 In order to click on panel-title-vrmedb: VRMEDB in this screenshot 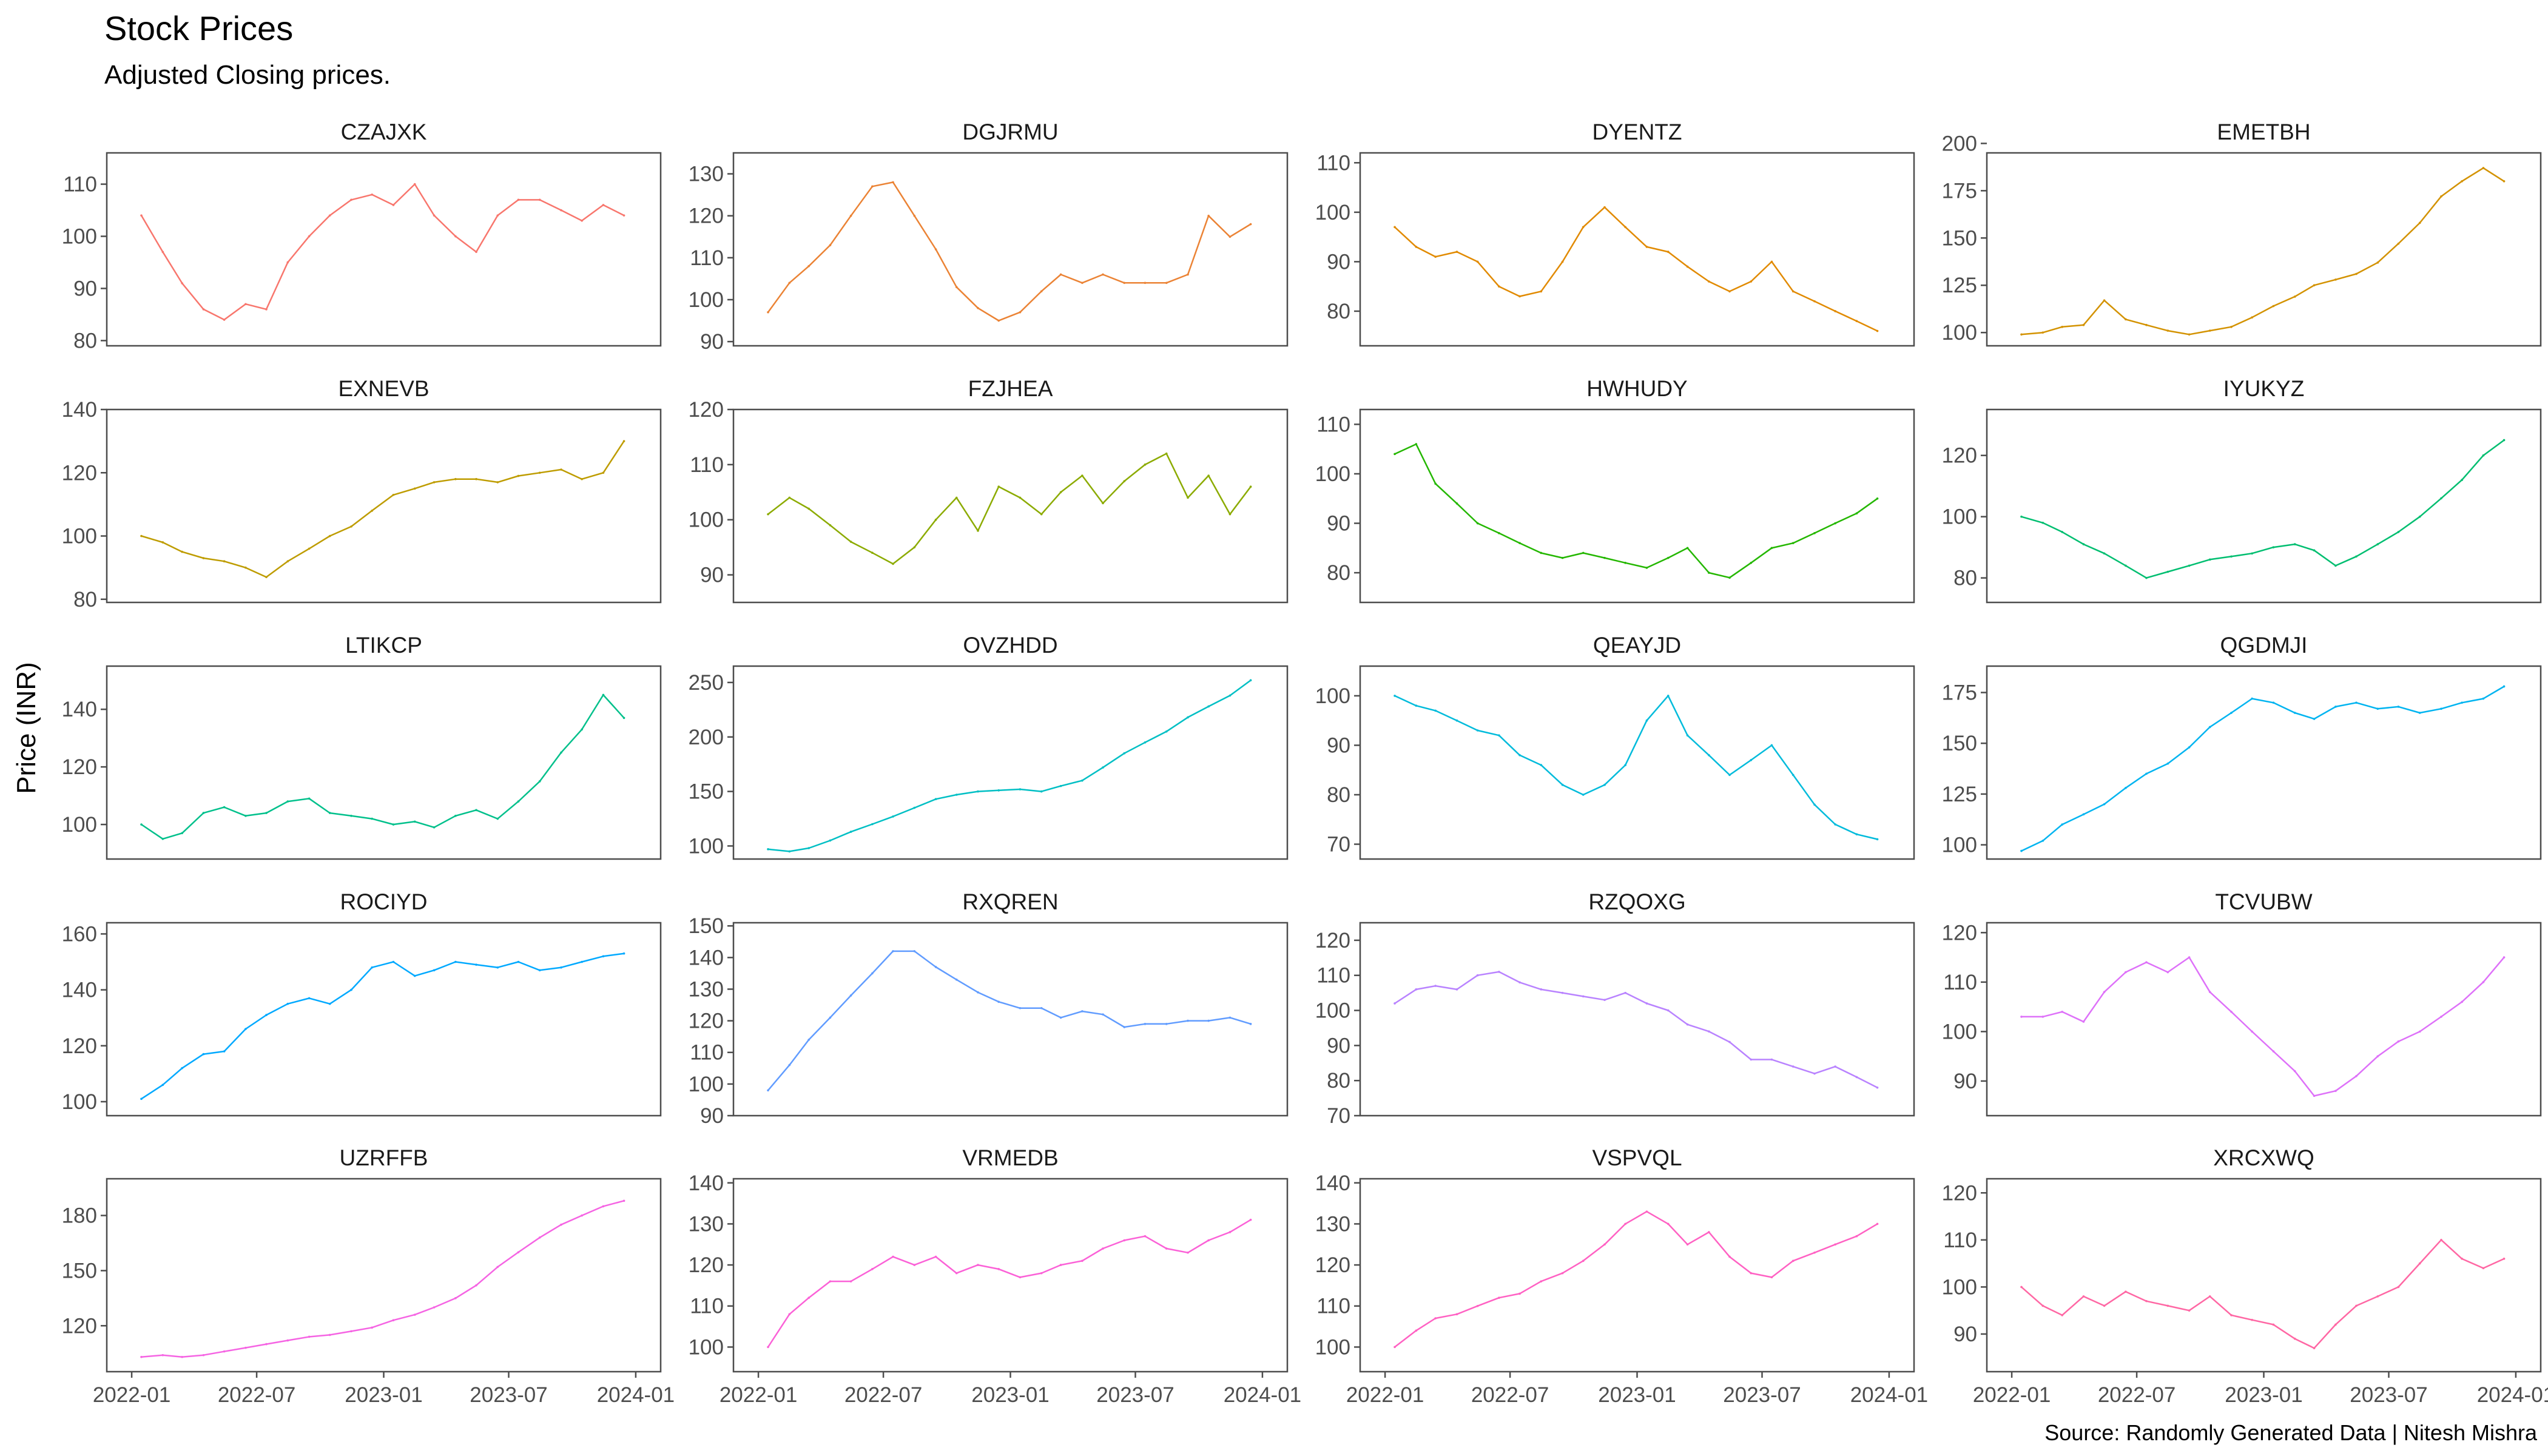, I will do `click(1010, 1157)`.